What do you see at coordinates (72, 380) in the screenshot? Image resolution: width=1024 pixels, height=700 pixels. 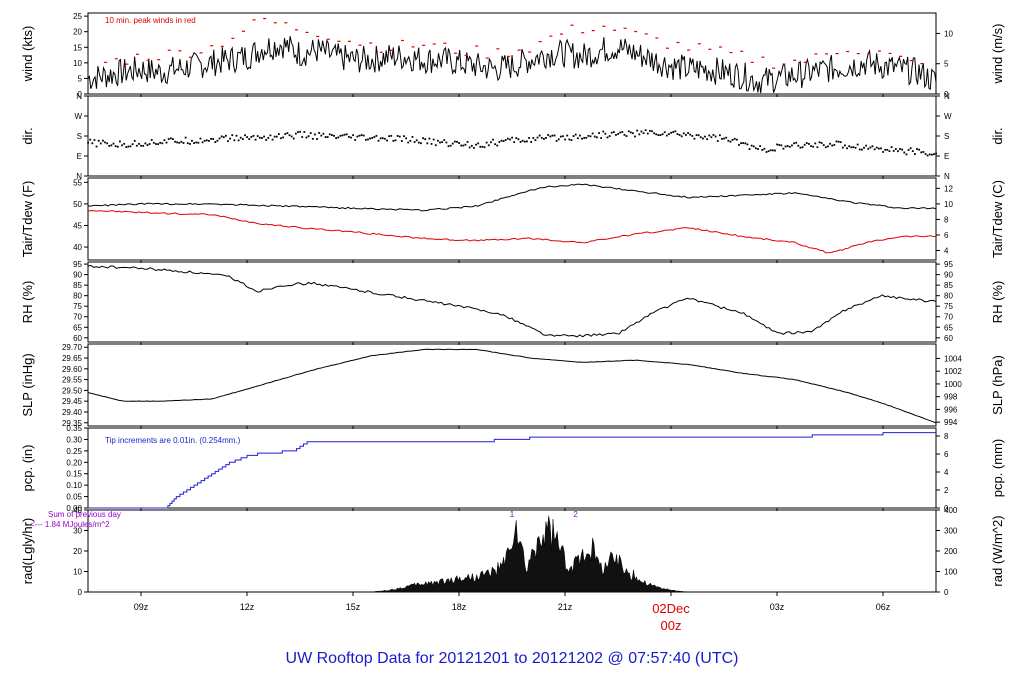 I see `slp-ytick-label-left: 29.55` at bounding box center [72, 380].